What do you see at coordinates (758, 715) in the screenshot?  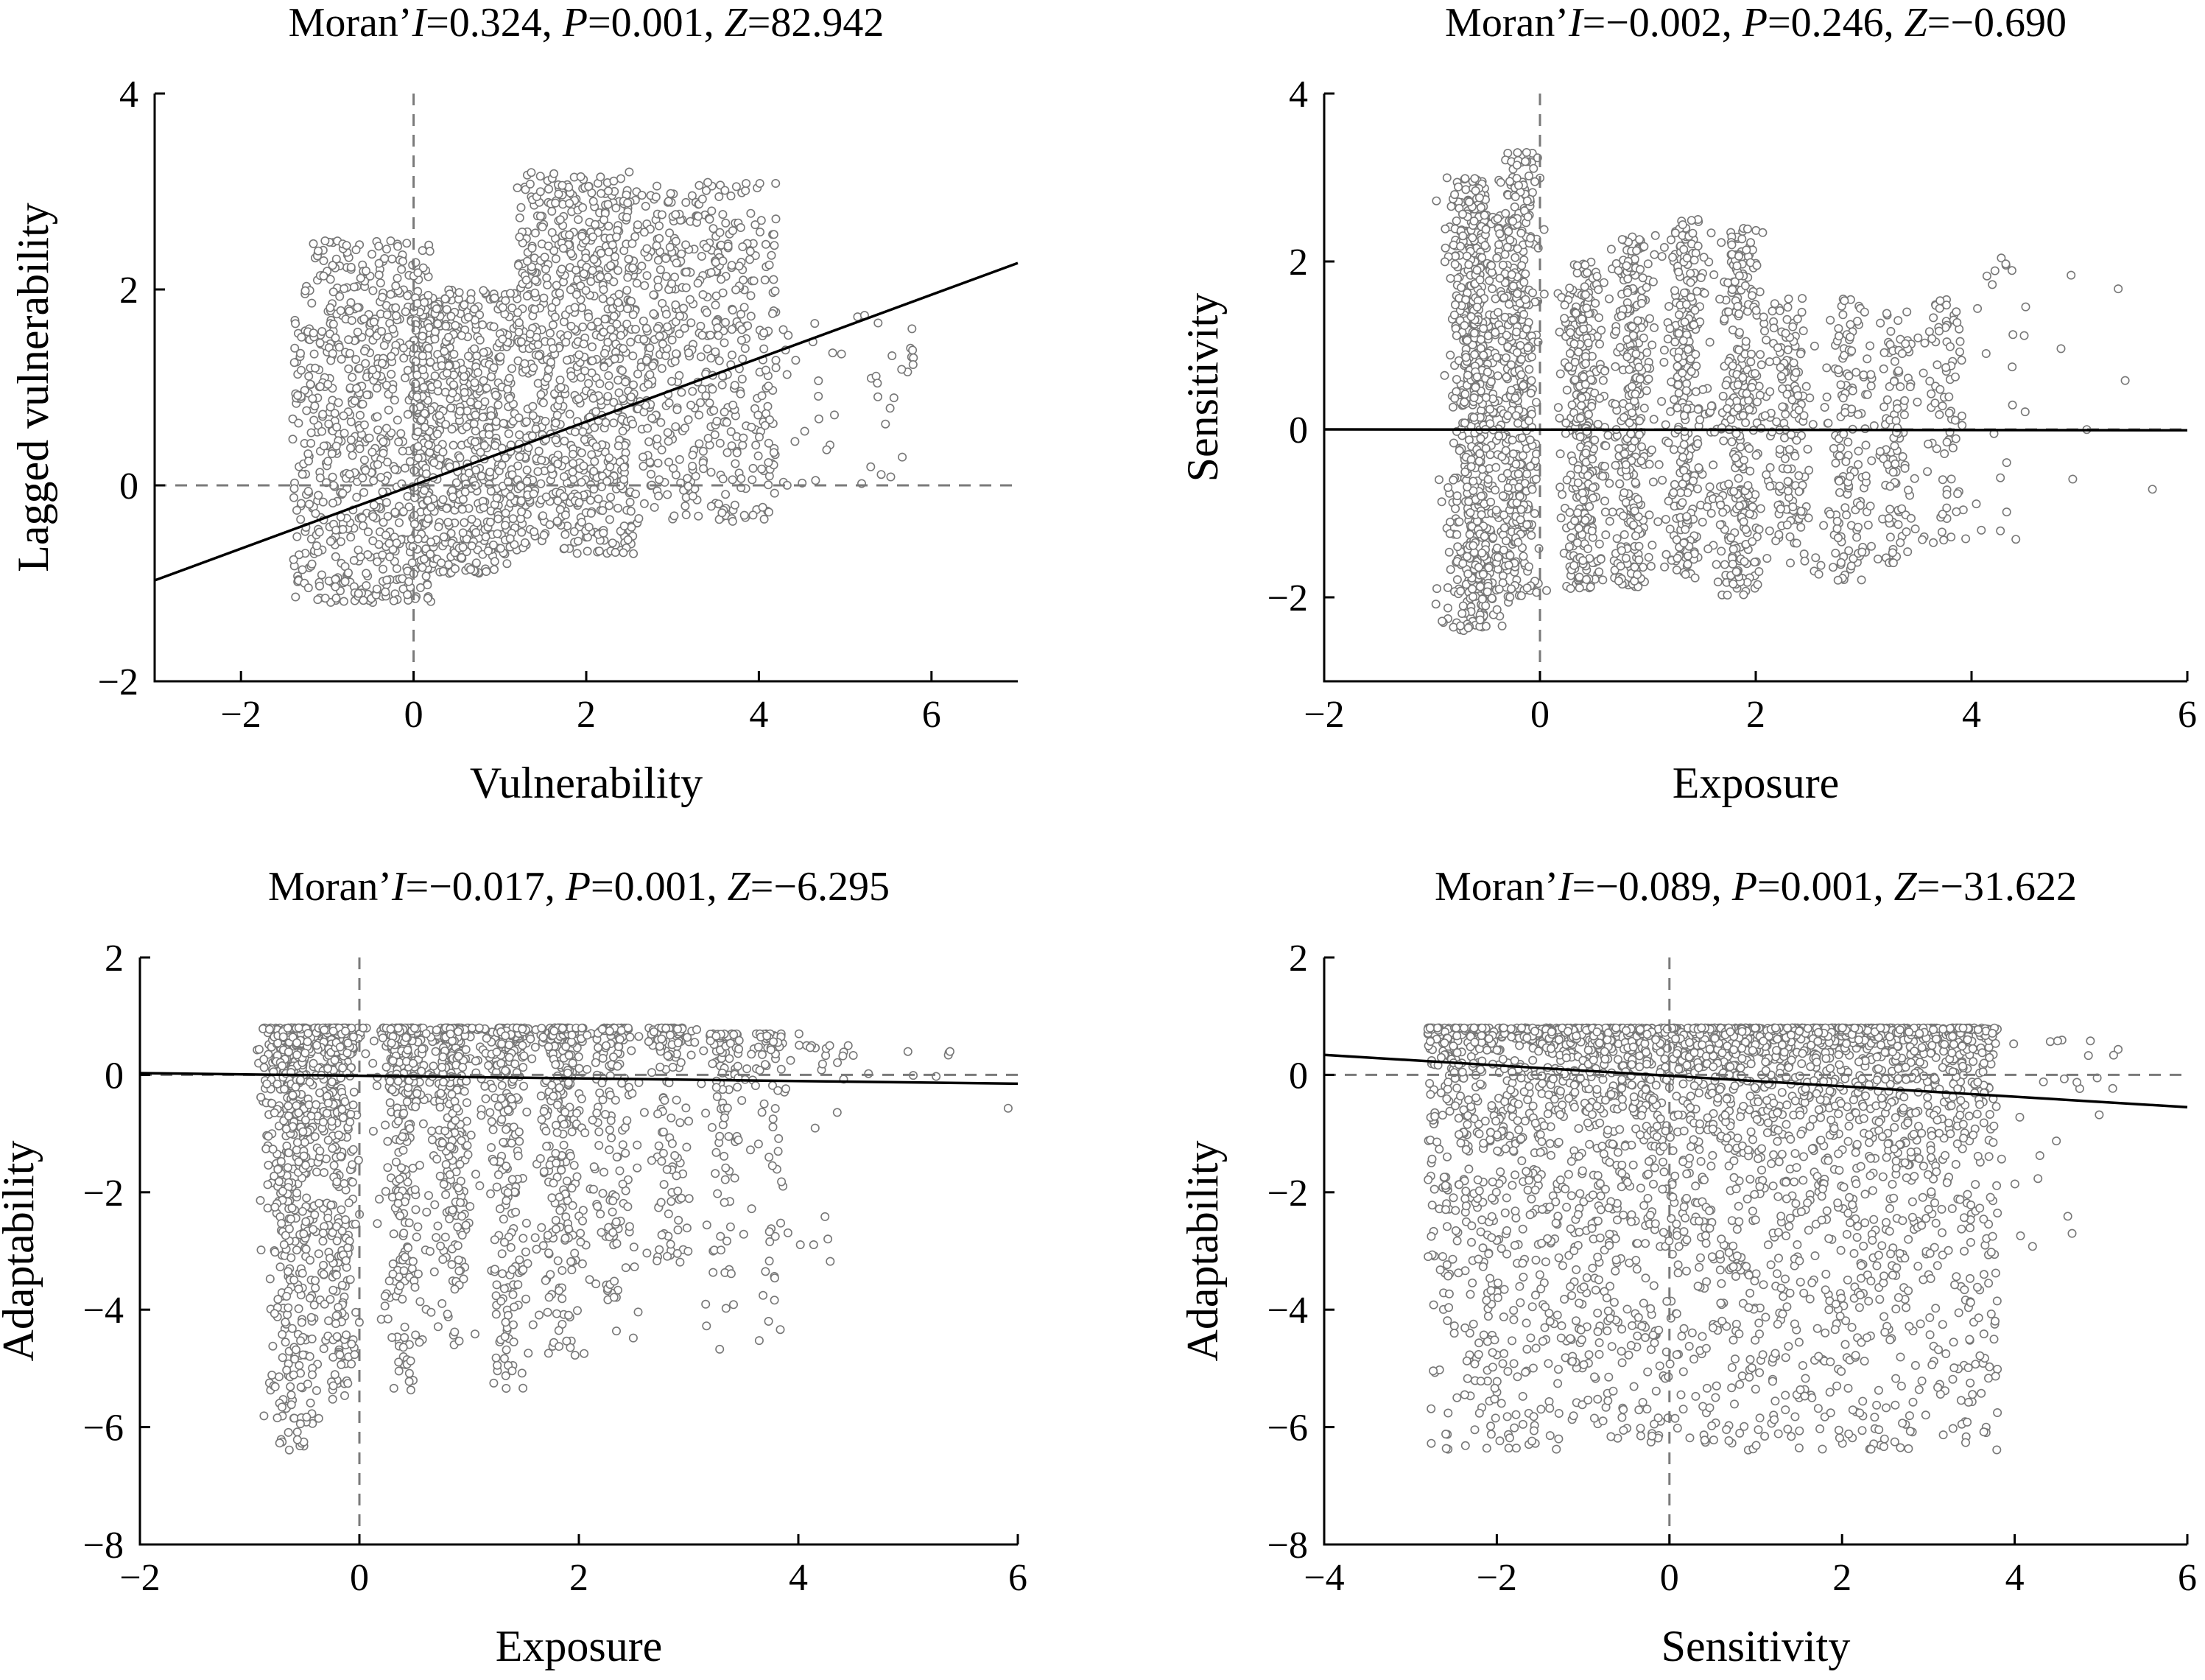 I see `x-tick-label: 4` at bounding box center [758, 715].